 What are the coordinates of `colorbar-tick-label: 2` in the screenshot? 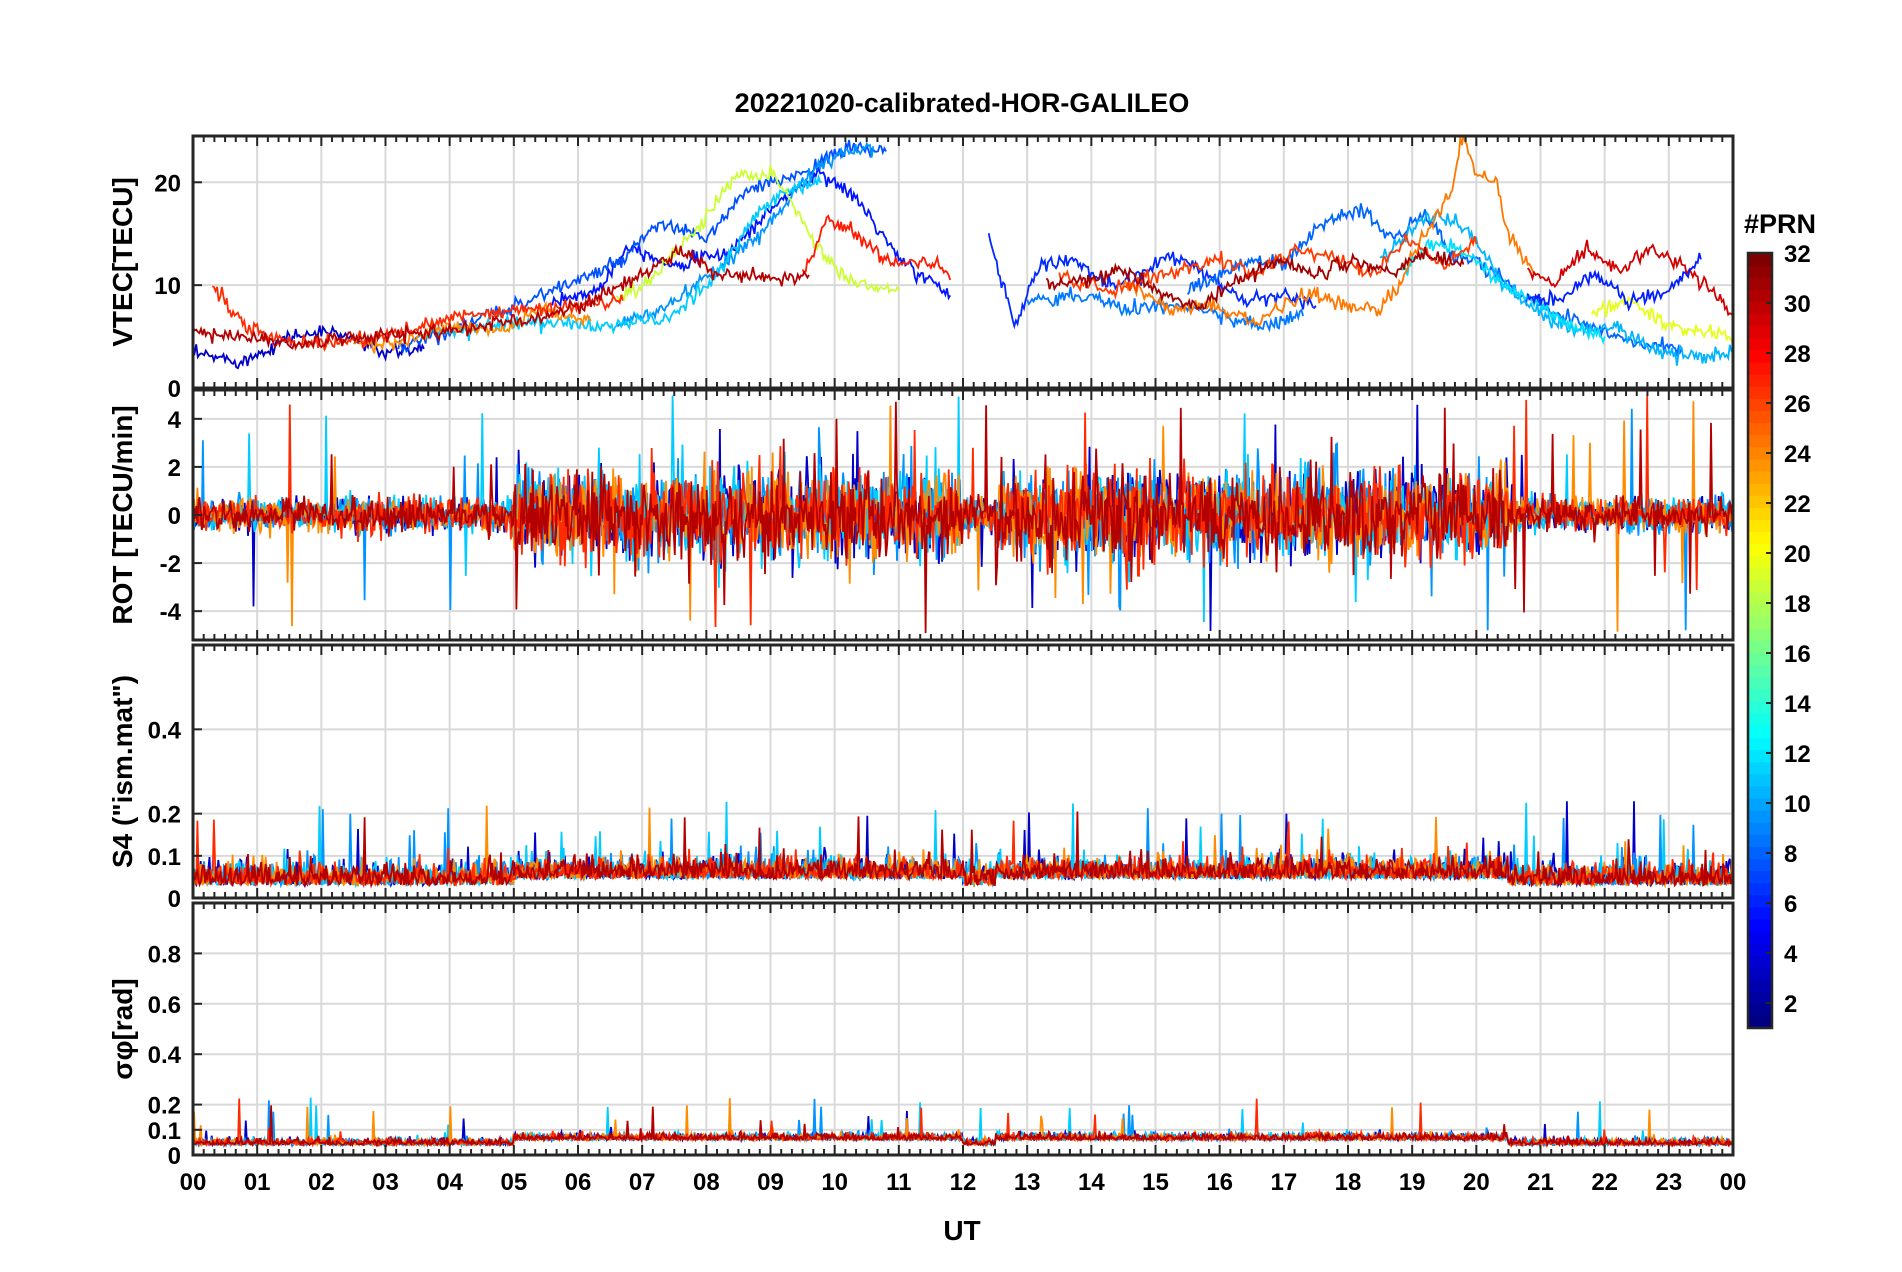 It's located at (1790, 1004).